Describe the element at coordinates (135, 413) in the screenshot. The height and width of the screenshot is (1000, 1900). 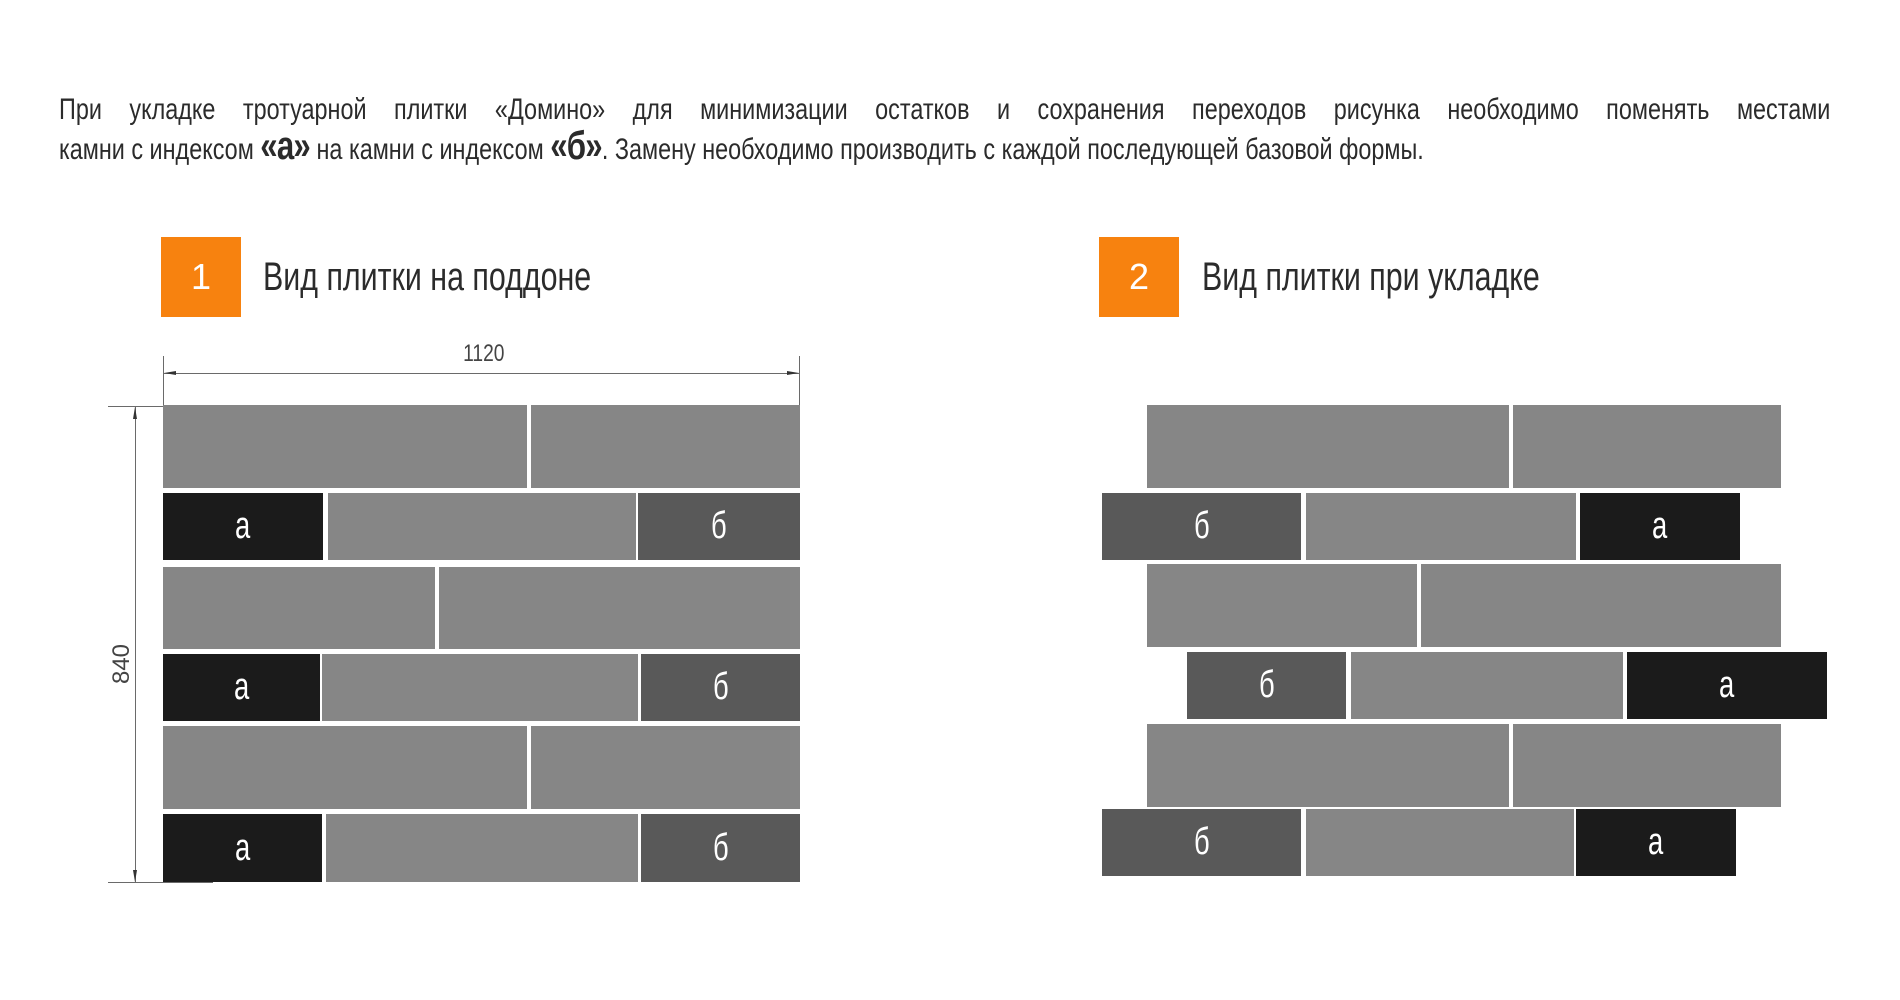
I see `arrow-up-icon` at that location.